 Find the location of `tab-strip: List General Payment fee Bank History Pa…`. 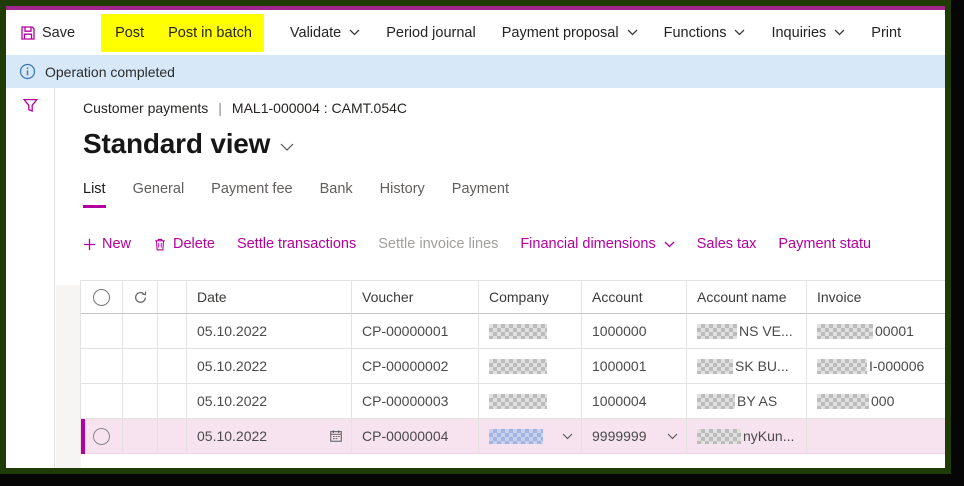

tab-strip: List General Payment fee Bank History Pa… is located at coordinates (514, 194).